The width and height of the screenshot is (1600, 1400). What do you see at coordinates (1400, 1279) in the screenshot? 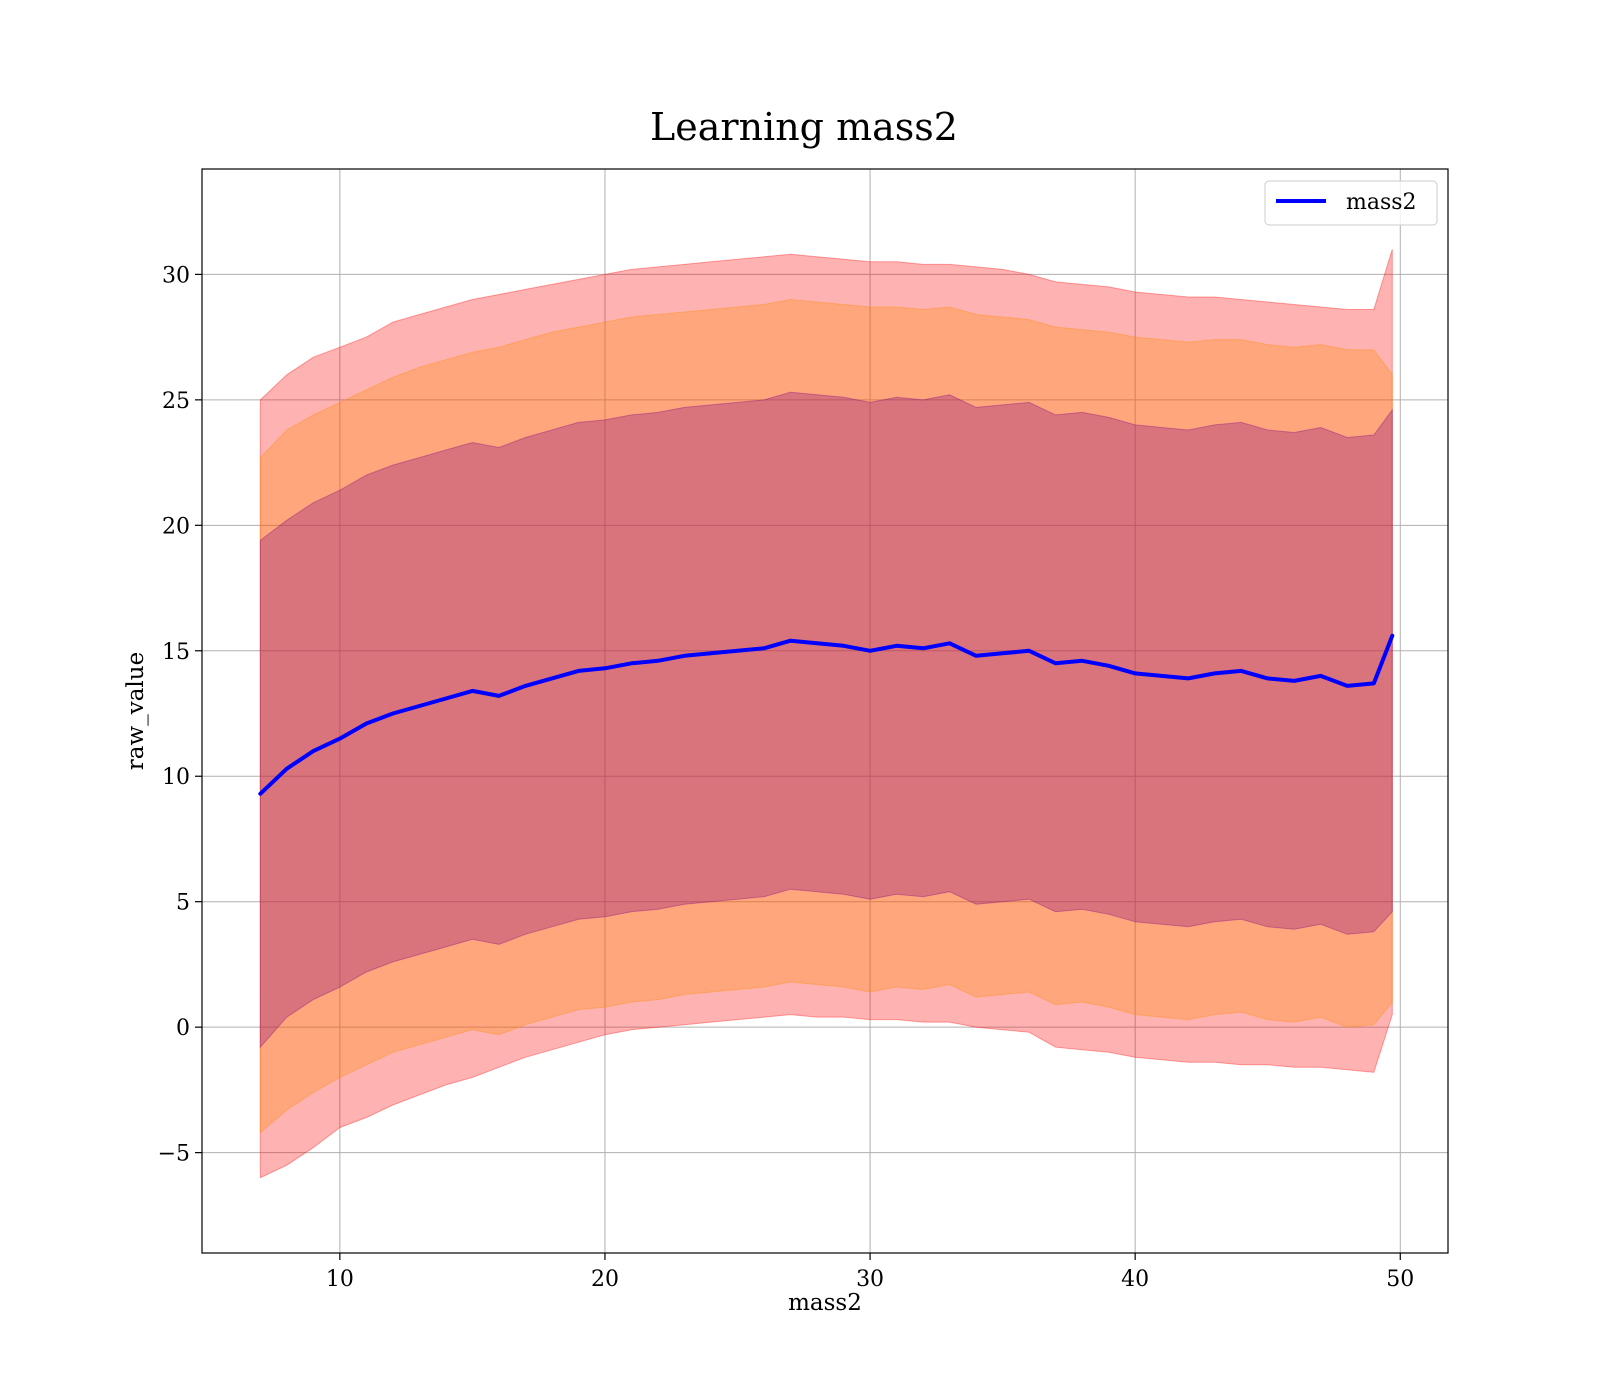
I see `x-tick-label: 50` at bounding box center [1400, 1279].